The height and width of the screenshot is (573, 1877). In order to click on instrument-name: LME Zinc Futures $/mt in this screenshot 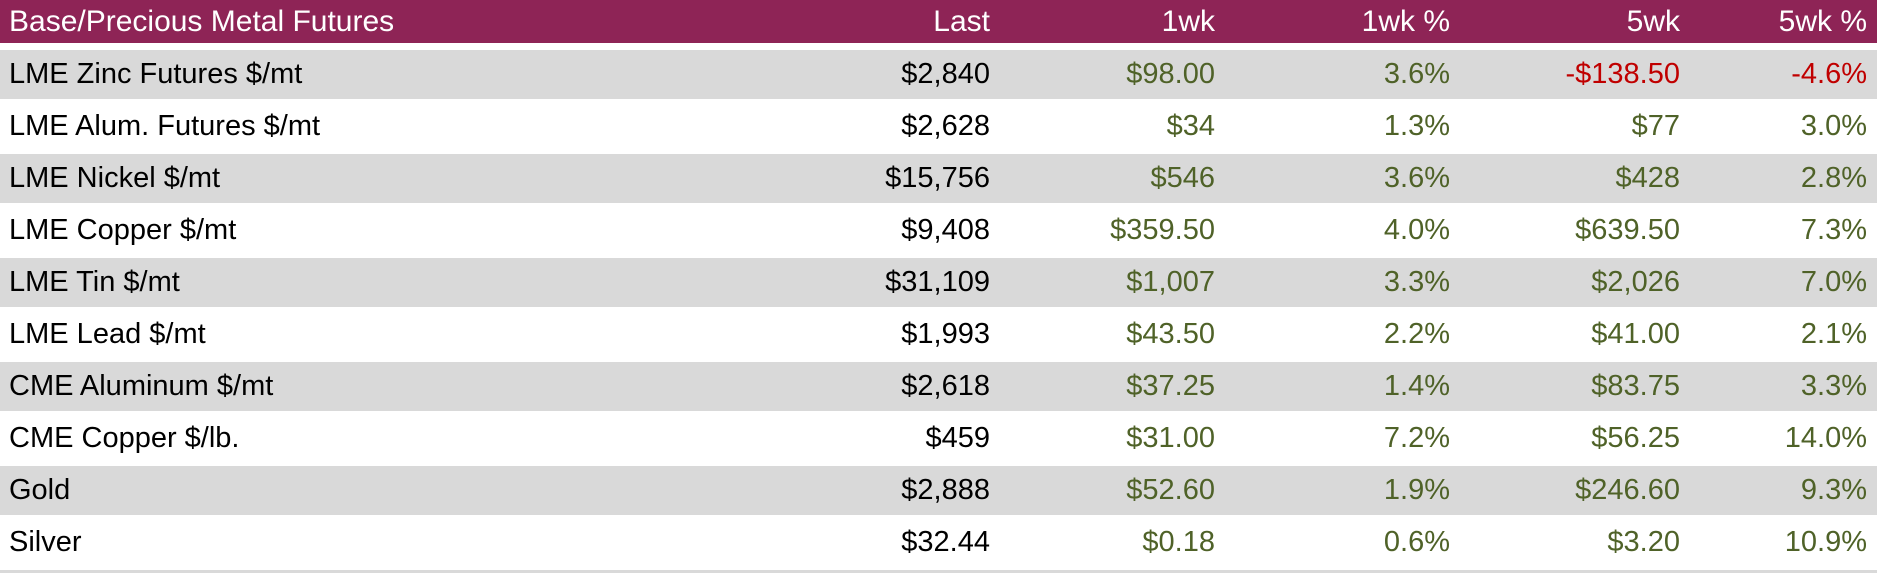, I will do `click(350, 76)`.